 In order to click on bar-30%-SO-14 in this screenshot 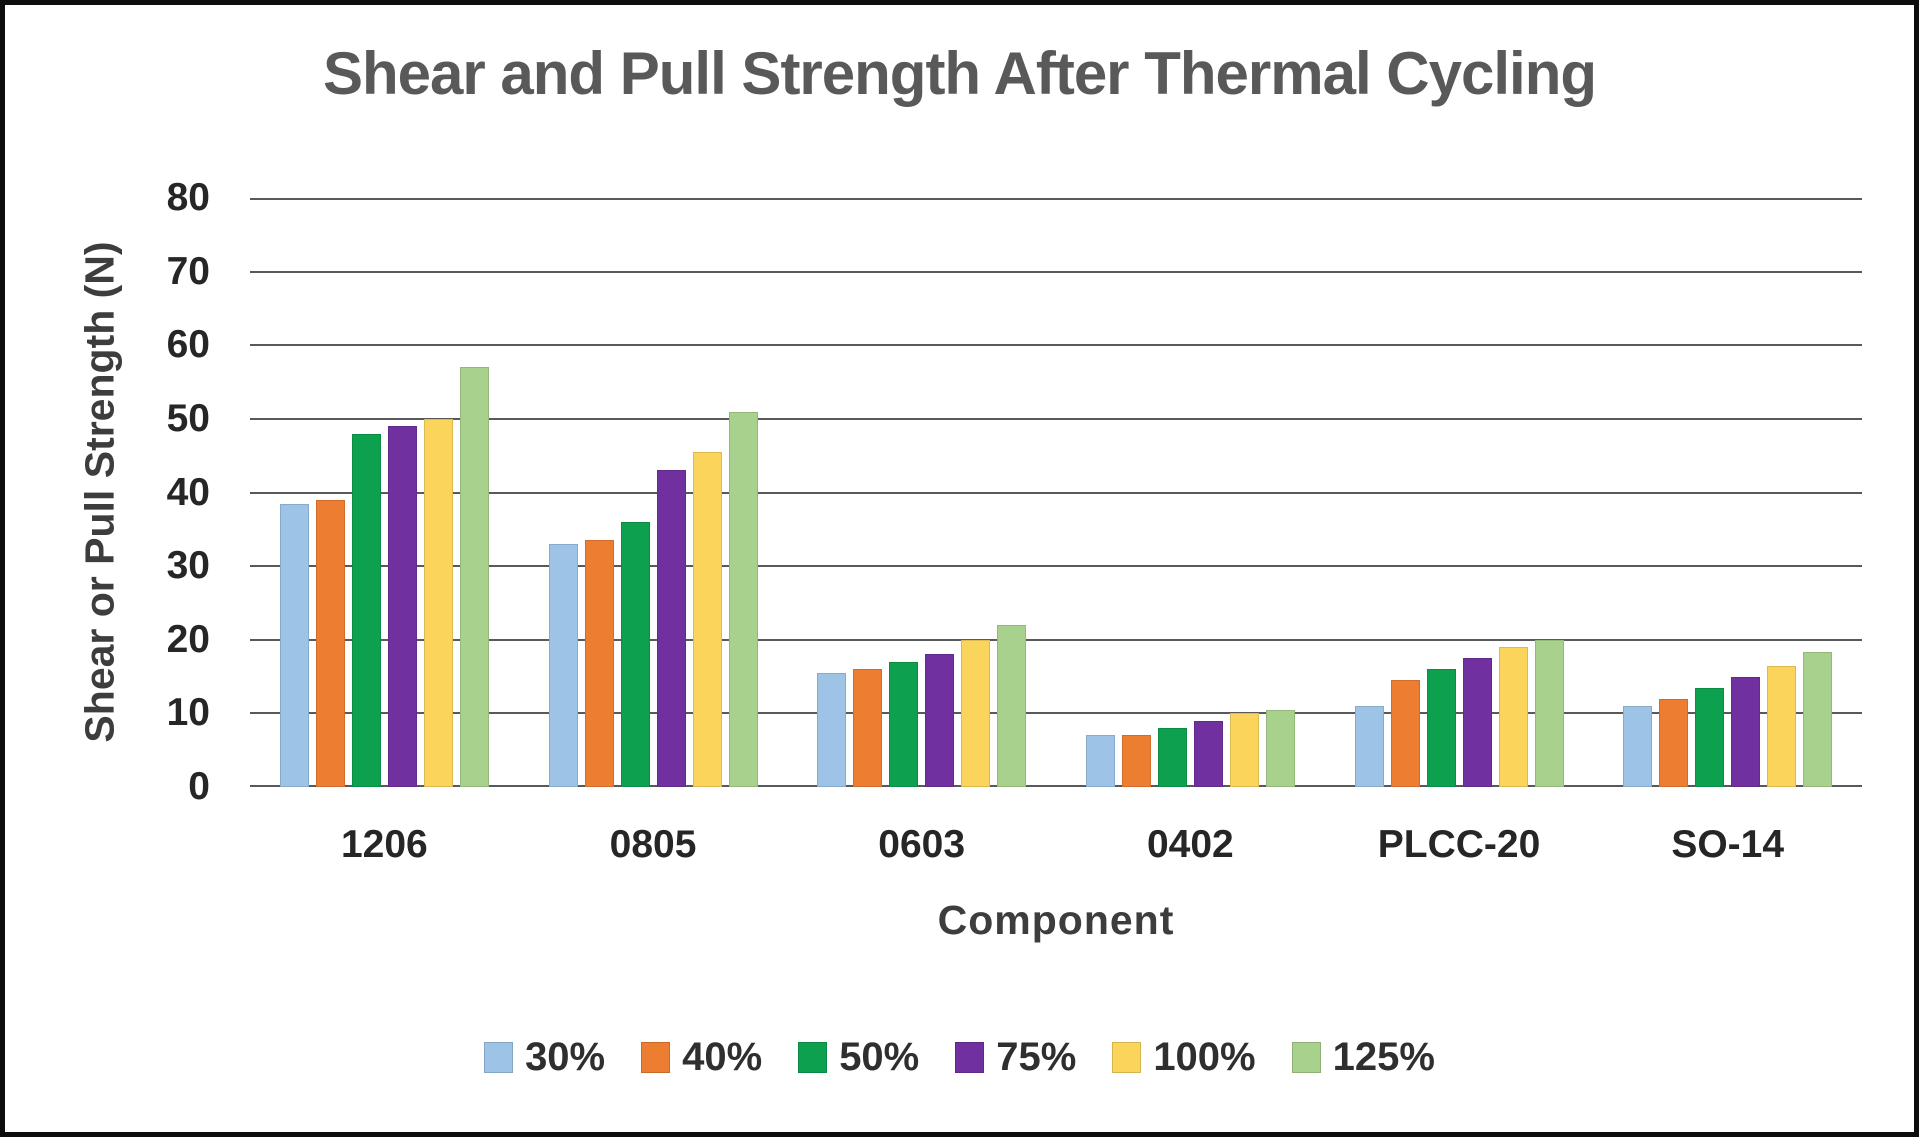, I will do `click(1638, 746)`.